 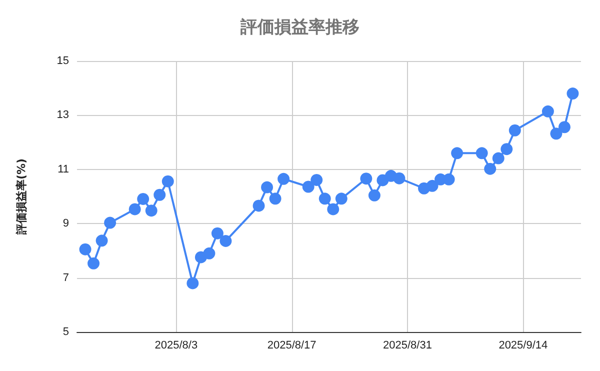 What do you see at coordinates (65, 332) in the screenshot?
I see `y-tick-label: 5` at bounding box center [65, 332].